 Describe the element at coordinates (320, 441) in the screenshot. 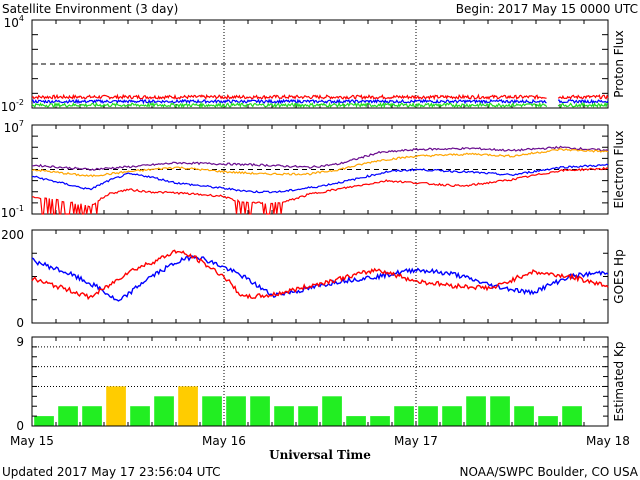

I see `x-axis-labels: May 15 May 16 May 17 May 18` at that location.